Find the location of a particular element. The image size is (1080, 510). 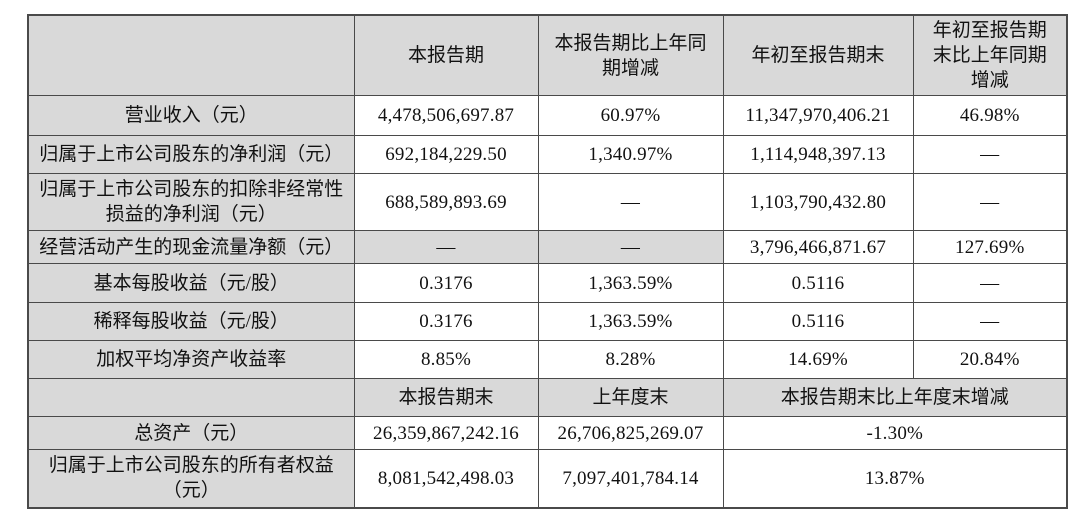

row-label: 归属于上市公司股东的净利润（元） is located at coordinates (191, 155).